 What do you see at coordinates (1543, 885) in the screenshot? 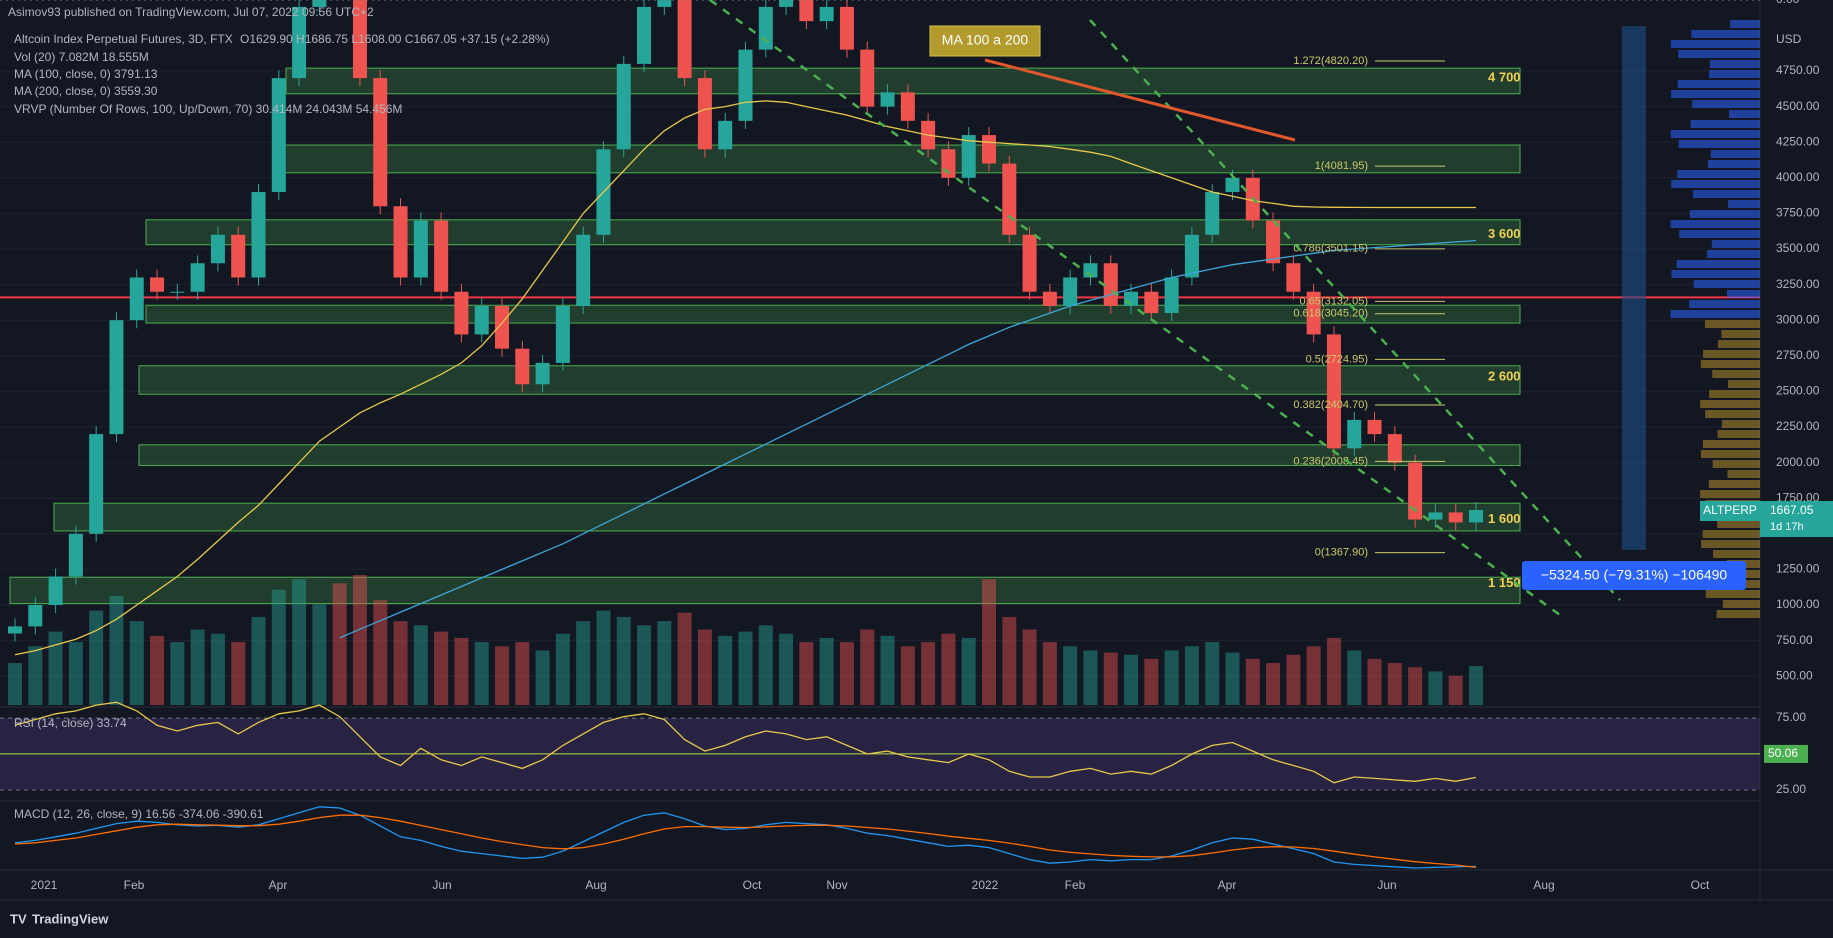
I see `x-tick-label: Aug` at bounding box center [1543, 885].